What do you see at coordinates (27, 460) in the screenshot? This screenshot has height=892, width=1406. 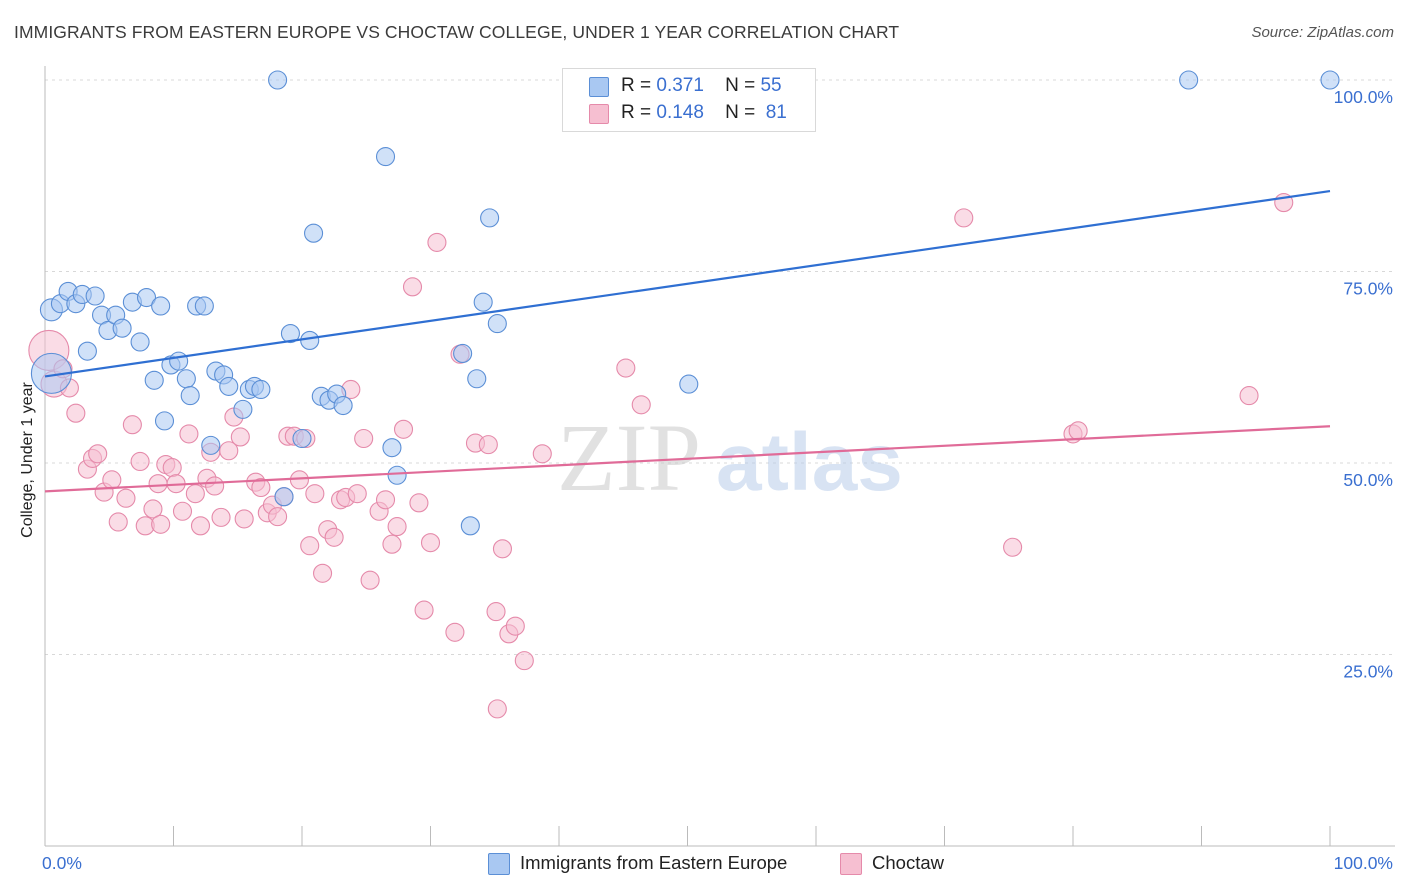 I see `y-axis-label: College, Under 1 year` at bounding box center [27, 460].